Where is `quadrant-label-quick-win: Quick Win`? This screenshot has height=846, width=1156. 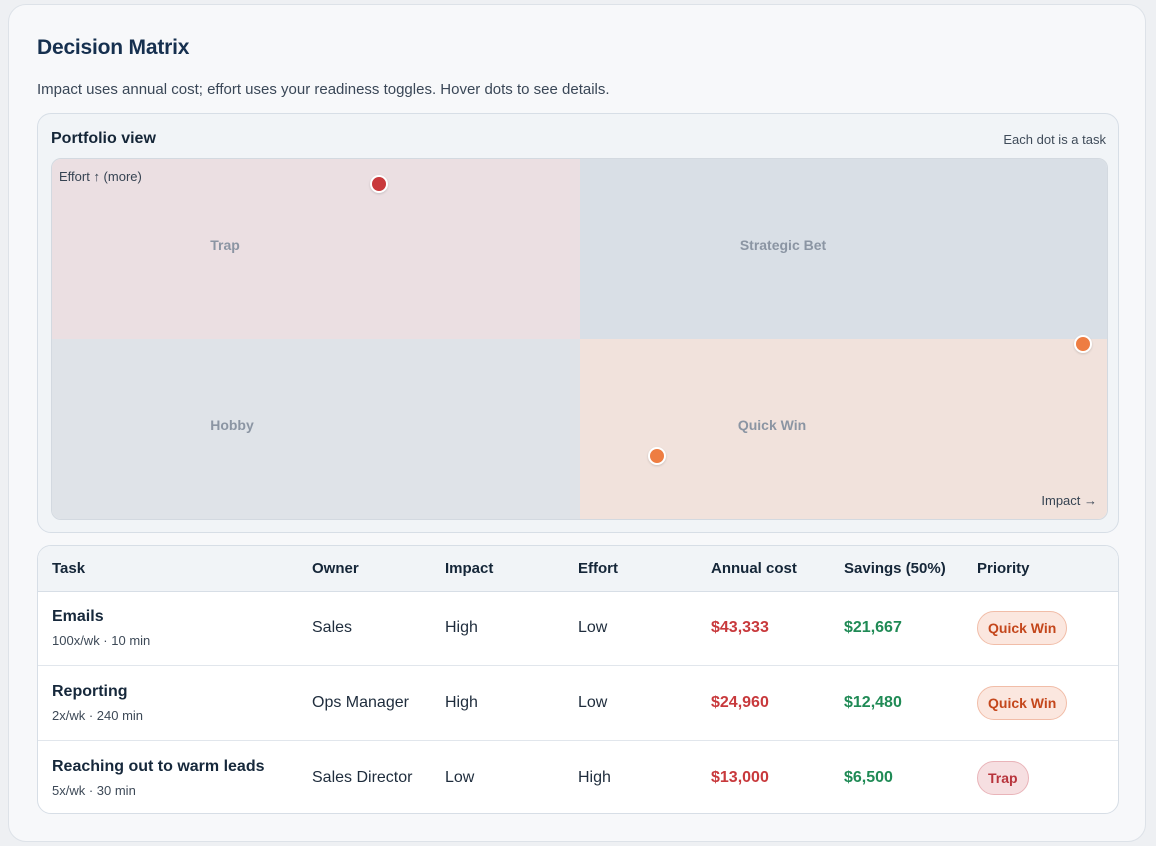 quadrant-label-quick-win: Quick Win is located at coordinates (772, 425).